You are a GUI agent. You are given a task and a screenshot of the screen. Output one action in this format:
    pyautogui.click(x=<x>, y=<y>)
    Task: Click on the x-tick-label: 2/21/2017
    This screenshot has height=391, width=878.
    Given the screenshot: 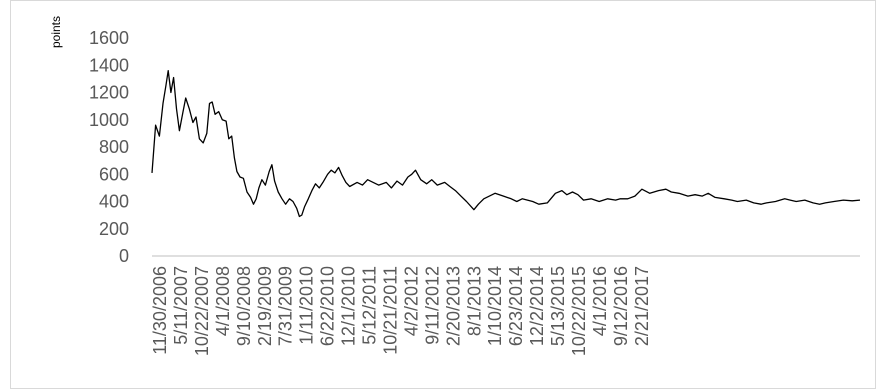 What is the action you would take?
    pyautogui.click(x=642, y=306)
    